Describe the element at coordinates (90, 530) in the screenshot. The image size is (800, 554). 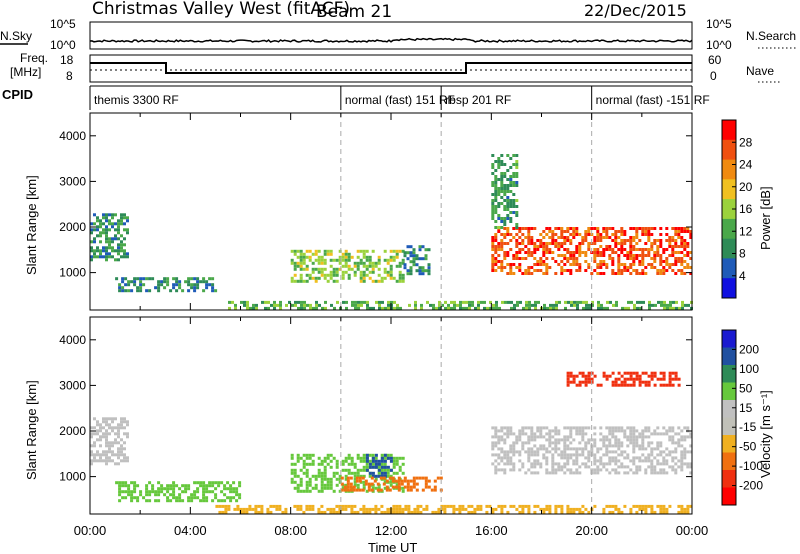
I see `x-tick-label: 00:00` at that location.